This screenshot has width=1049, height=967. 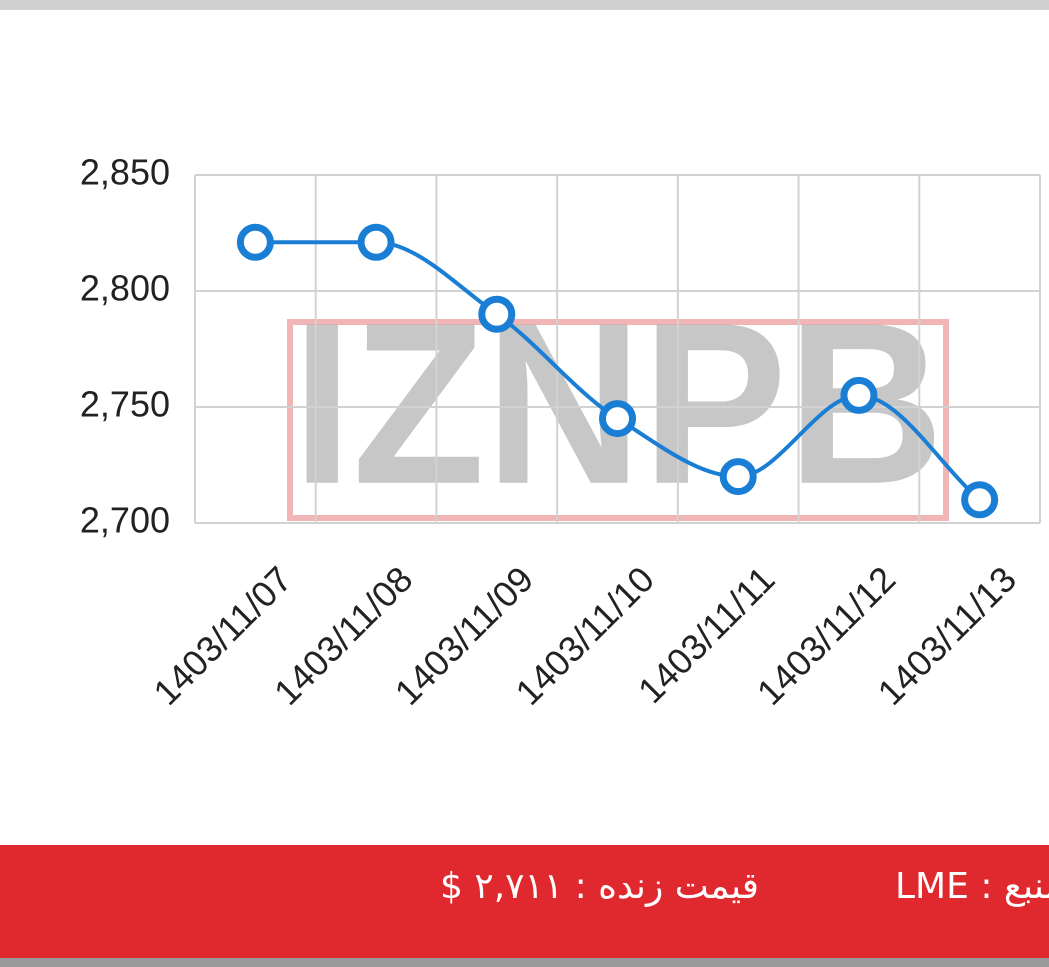 What do you see at coordinates (125, 172) in the screenshot?
I see `y-tick-label: 2,850` at bounding box center [125, 172].